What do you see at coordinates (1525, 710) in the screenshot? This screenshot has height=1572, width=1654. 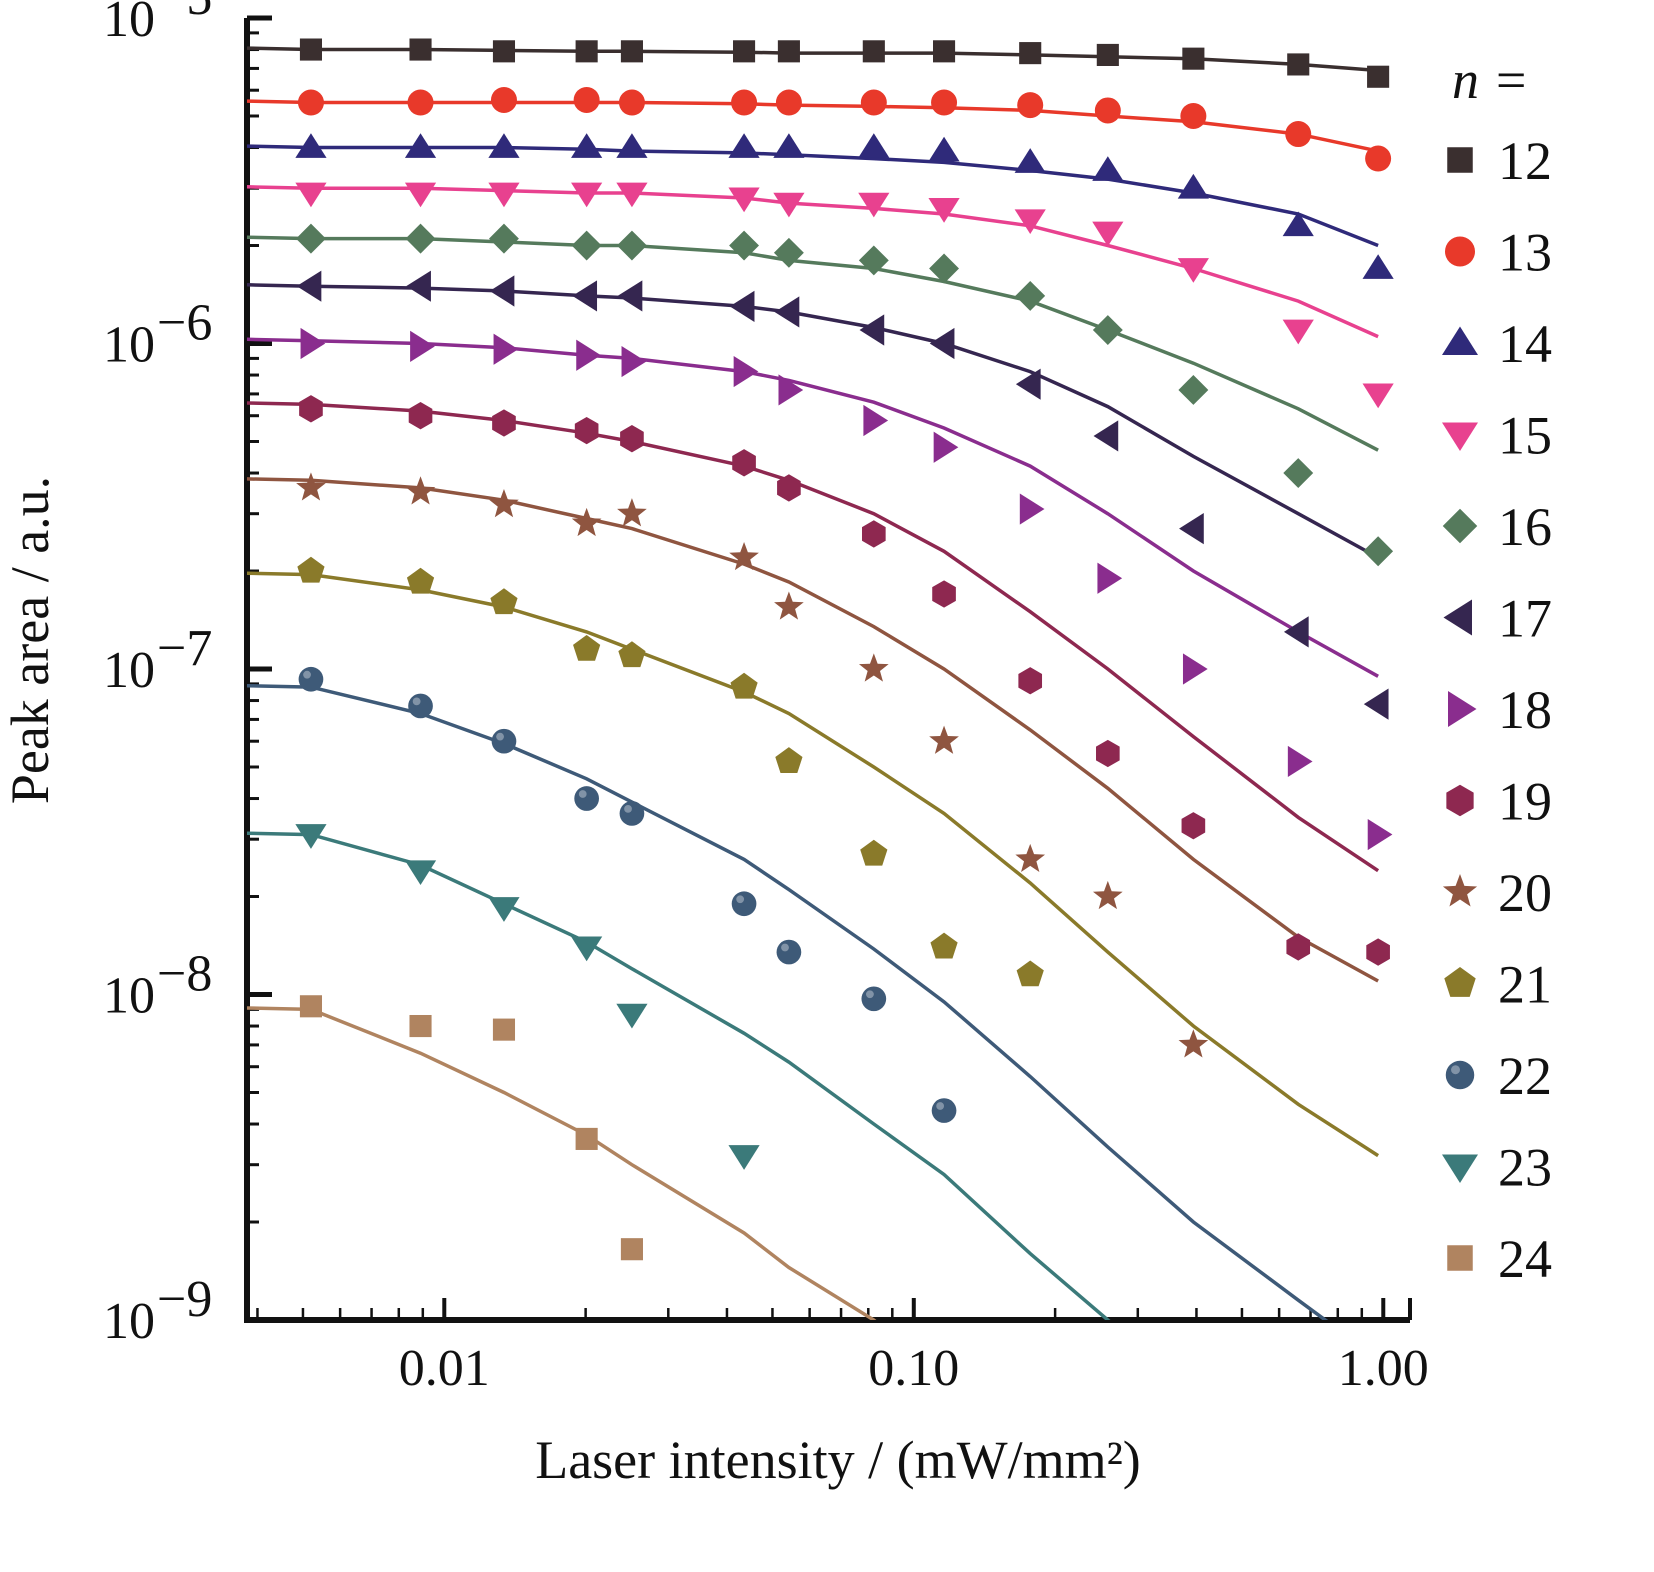 I see `legend-label-n18: 18` at bounding box center [1525, 710].